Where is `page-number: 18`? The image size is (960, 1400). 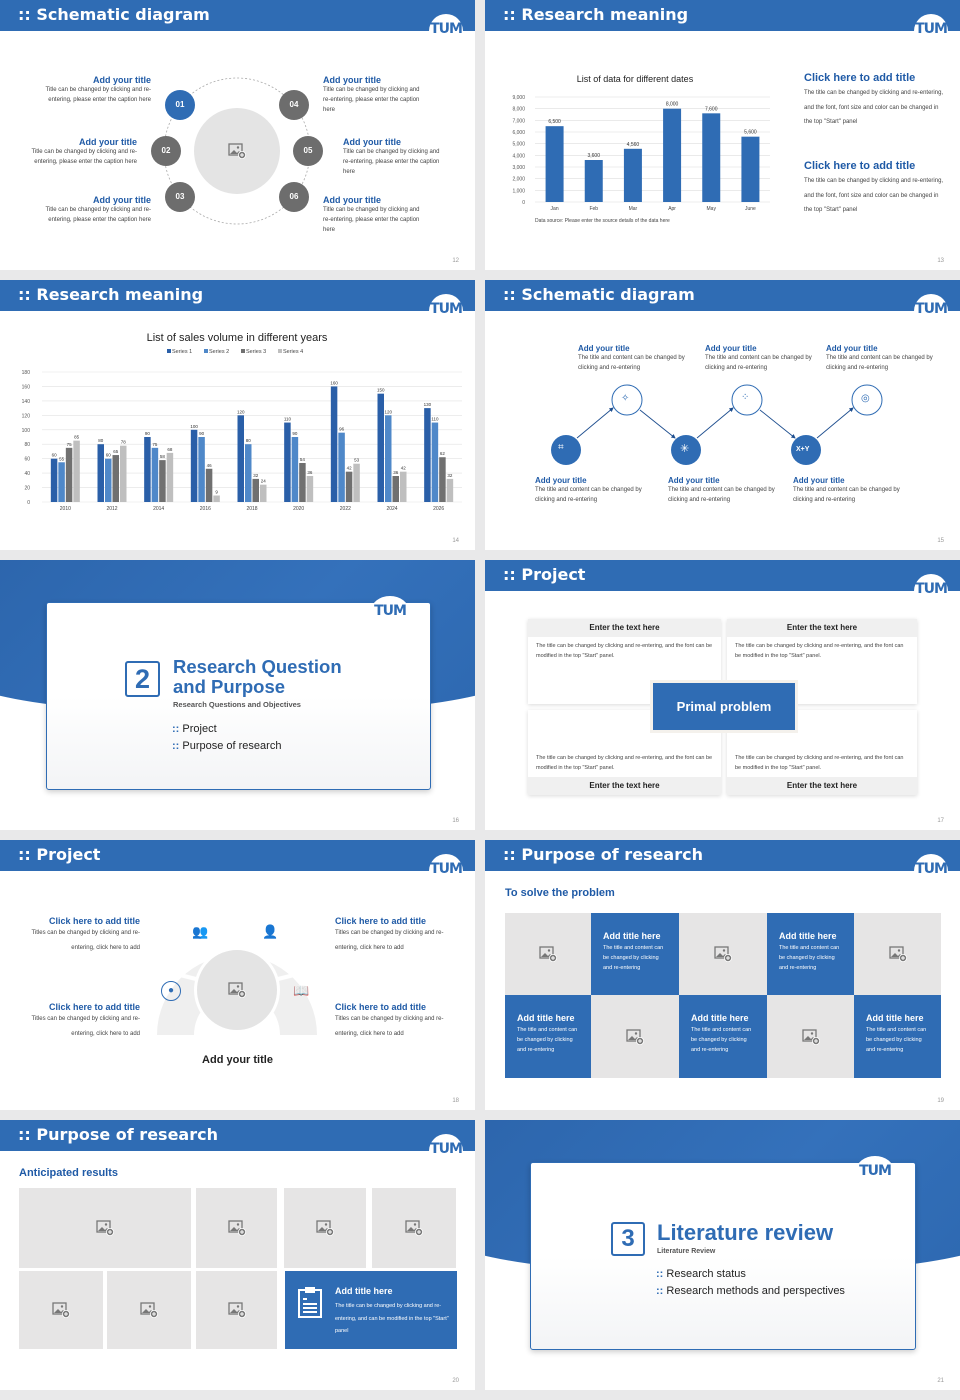 page-number: 18 is located at coordinates (455, 1101).